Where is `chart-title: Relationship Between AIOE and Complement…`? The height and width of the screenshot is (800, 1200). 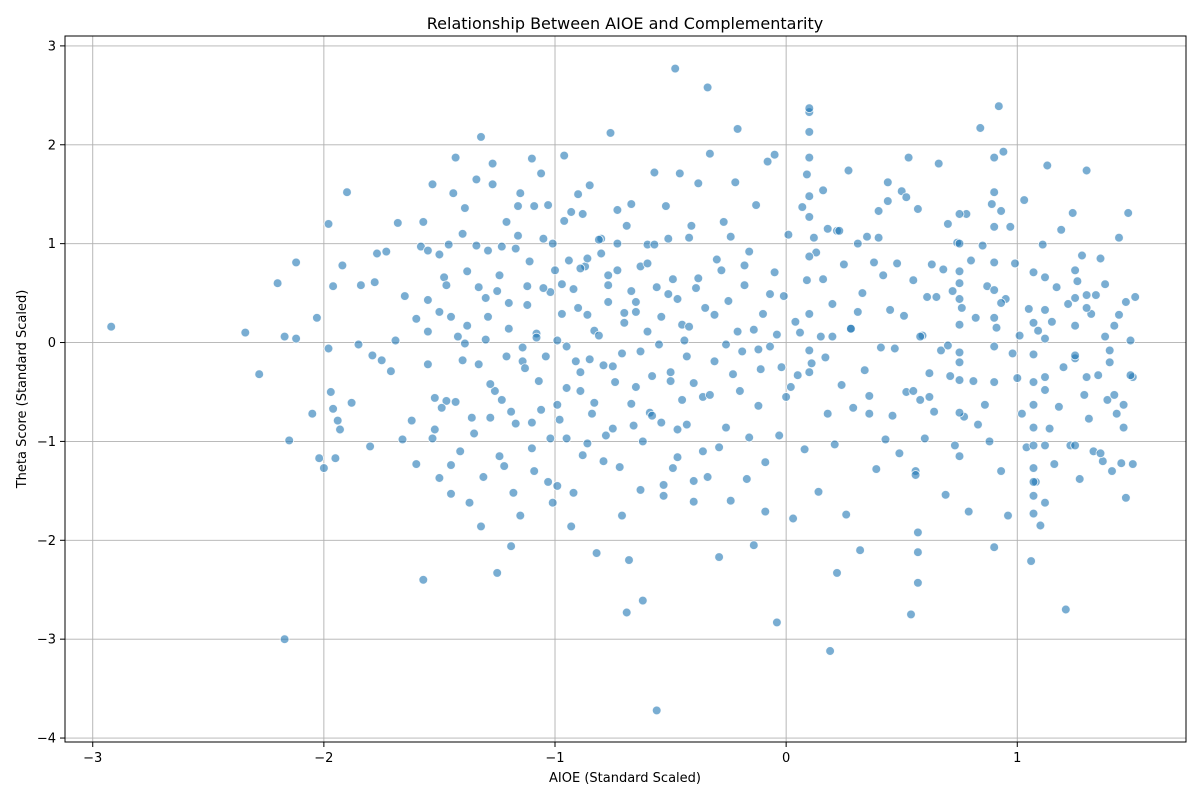
chart-title: Relationship Between AIOE and Complement… is located at coordinates (625, 23).